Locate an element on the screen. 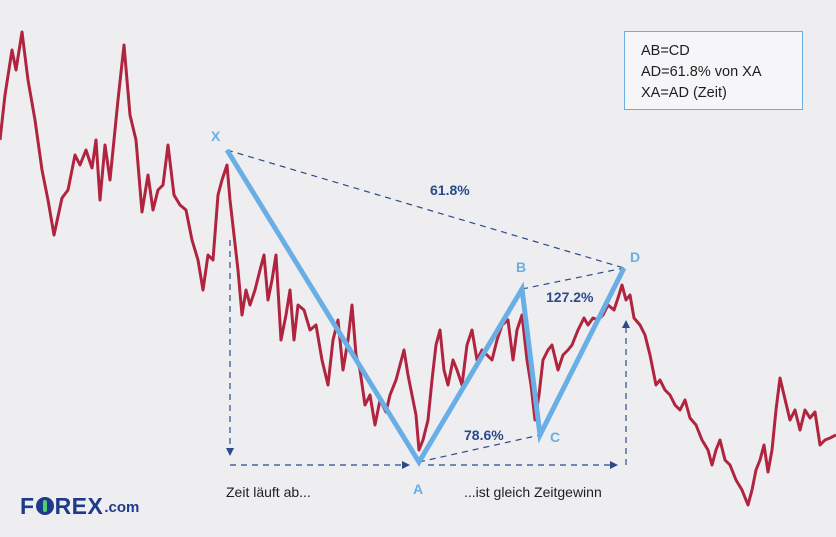  logo-text-start: F is located at coordinates (27, 505).